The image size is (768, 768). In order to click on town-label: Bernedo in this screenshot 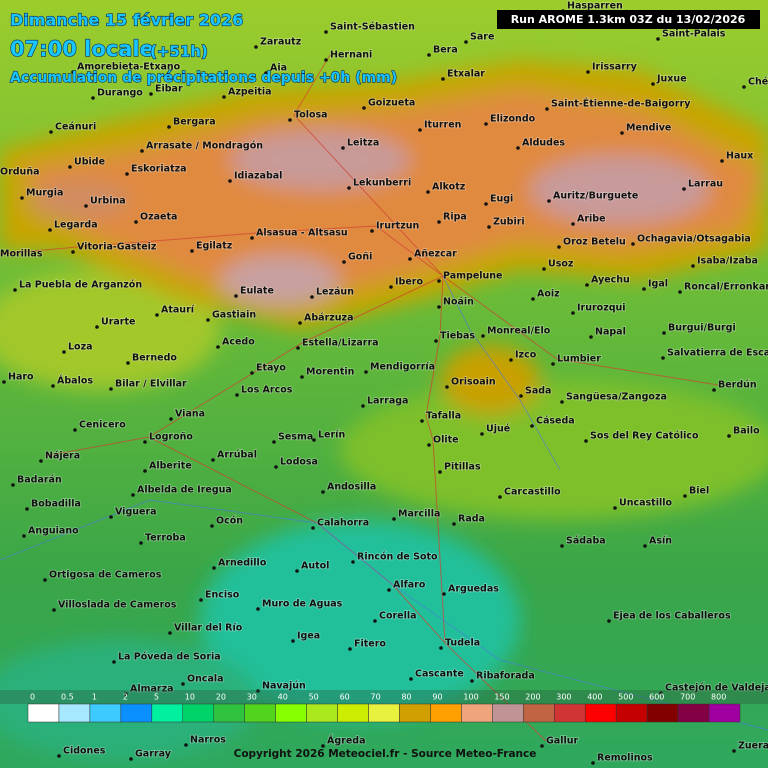, I will do `click(154, 358)`.